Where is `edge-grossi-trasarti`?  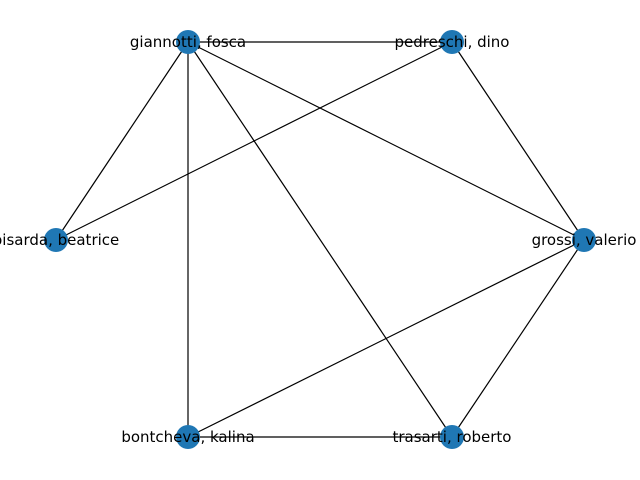
edge-grossi-trasarti is located at coordinates (518, 338).